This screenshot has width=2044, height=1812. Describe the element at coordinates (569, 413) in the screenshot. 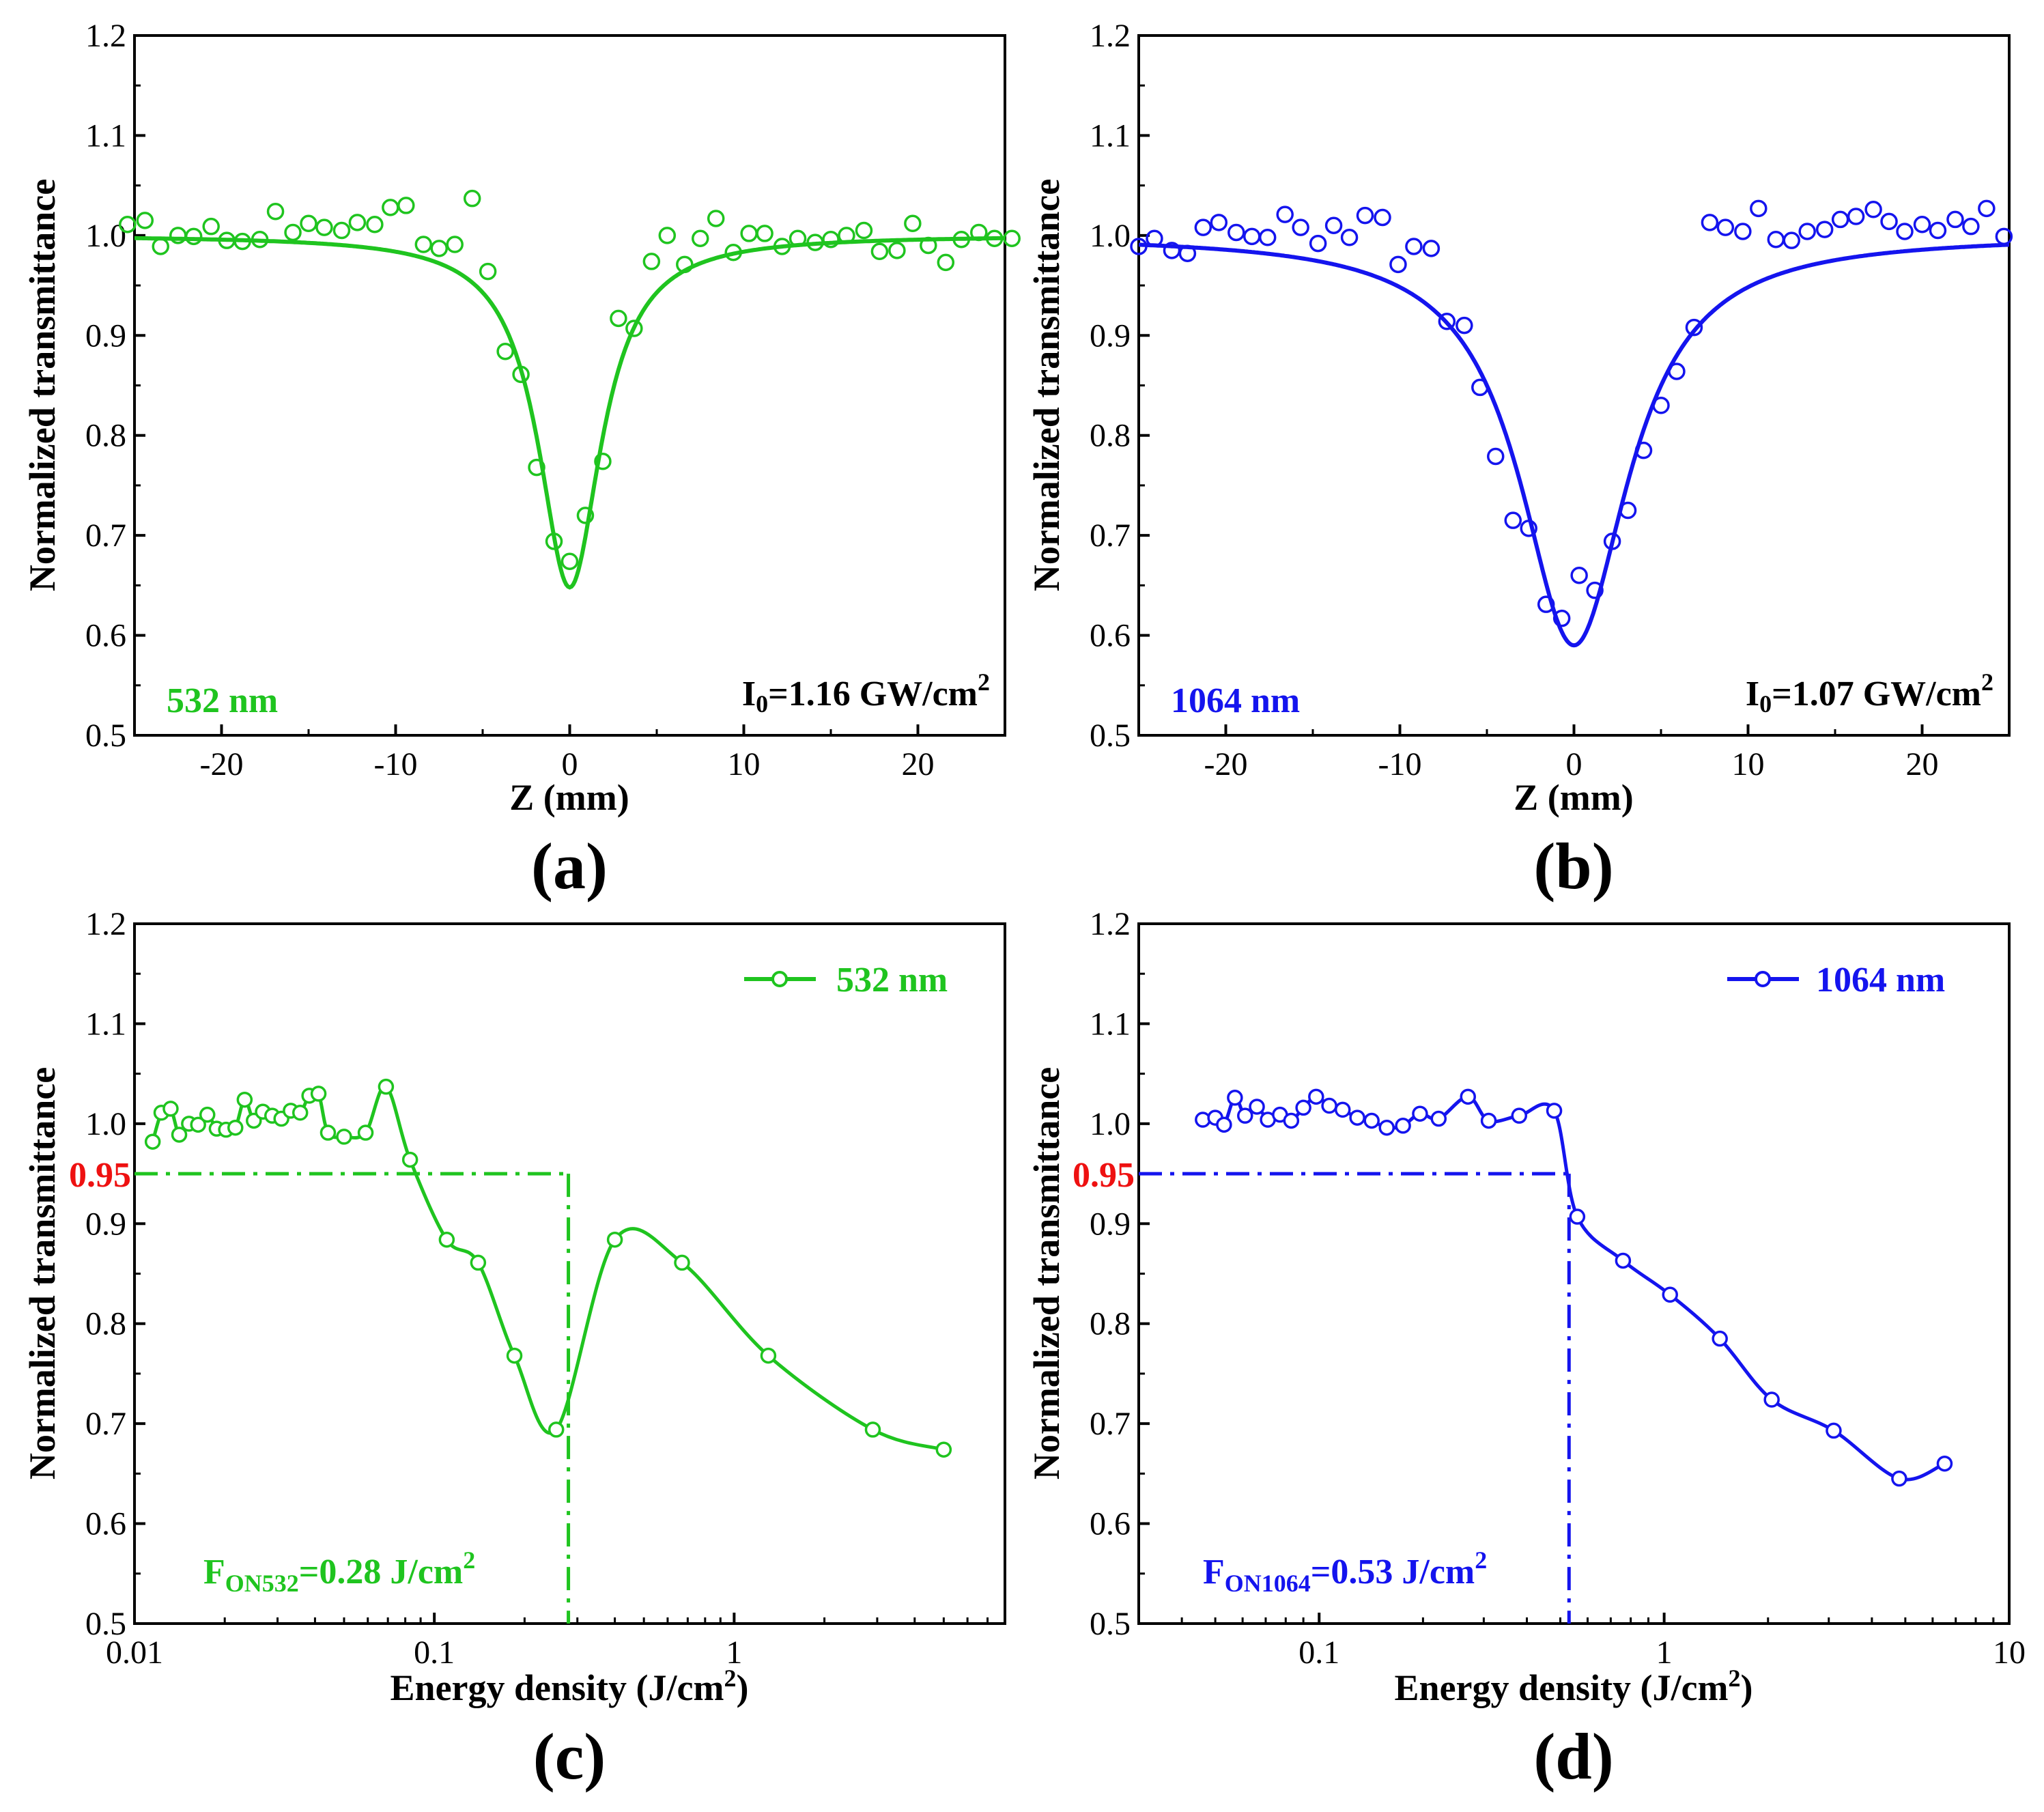

I see `fit-curve` at that location.